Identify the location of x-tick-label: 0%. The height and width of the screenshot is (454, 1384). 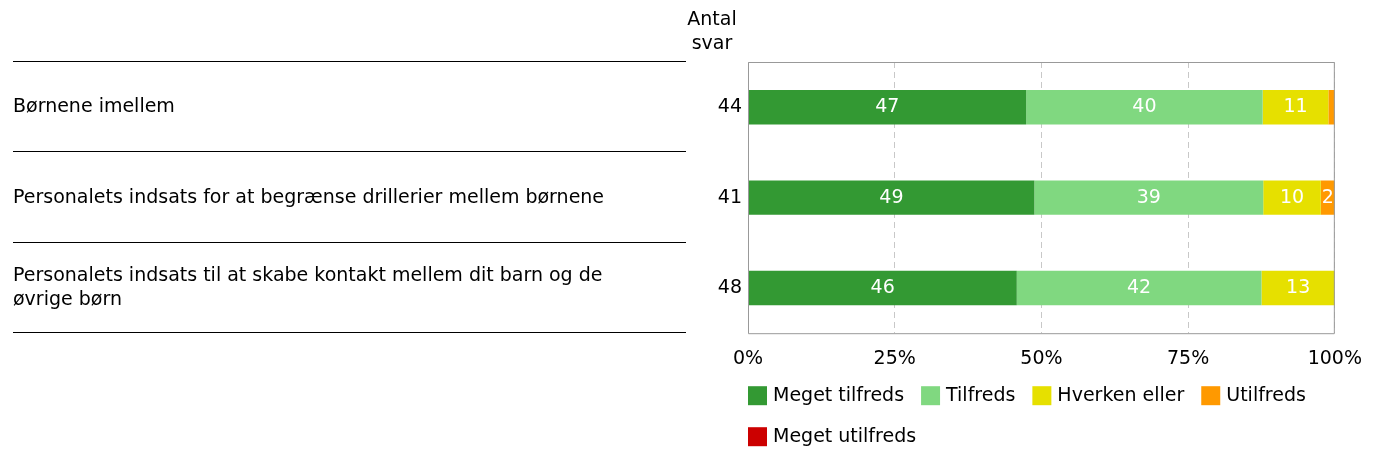
(748, 356).